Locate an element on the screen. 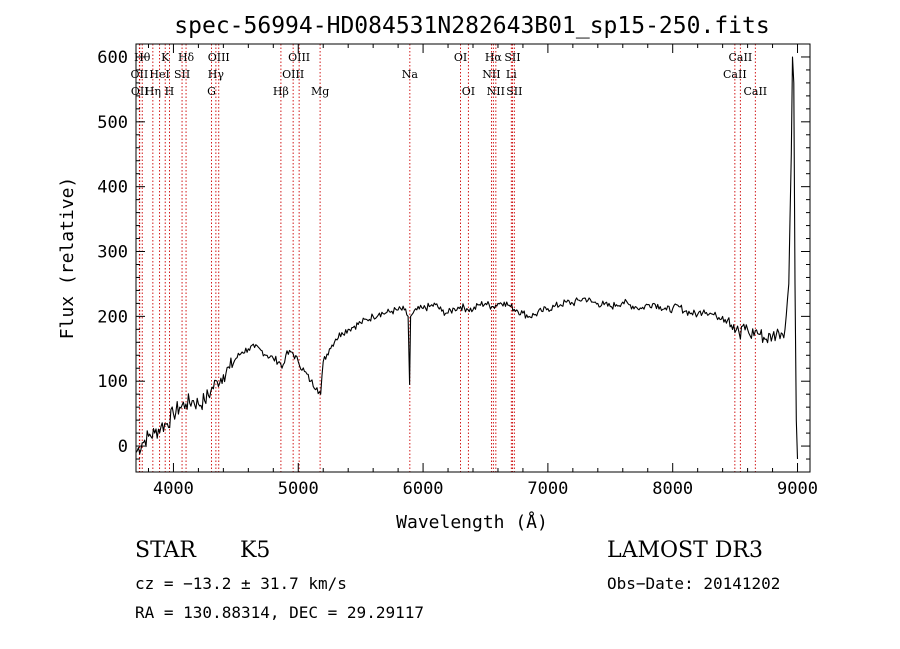 The image size is (900, 649). y-tick-label: 400 is located at coordinates (112, 188).